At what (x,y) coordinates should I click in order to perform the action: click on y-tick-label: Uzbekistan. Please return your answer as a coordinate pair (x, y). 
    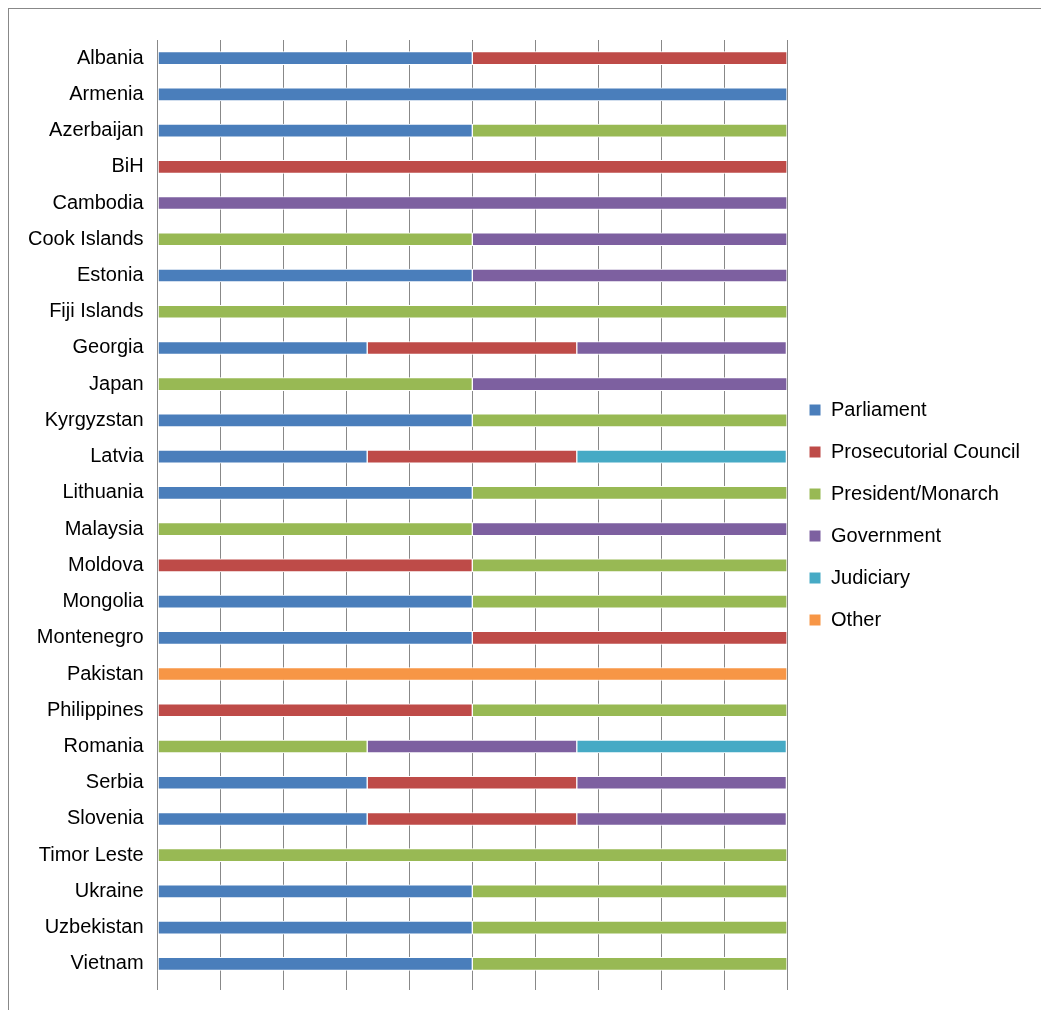
    Looking at the image, I should click on (94, 926).